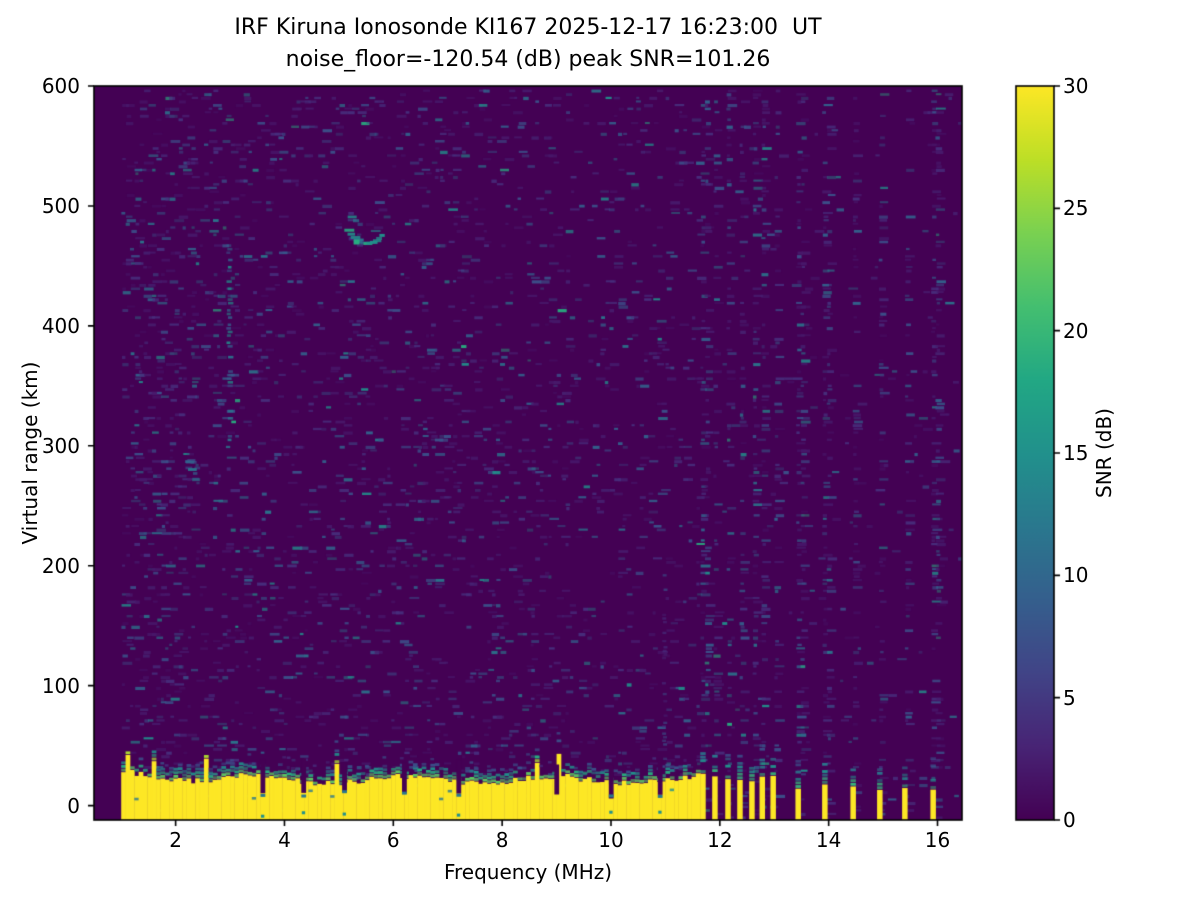 The image size is (1200, 900). I want to click on chart-subtitle: noise_floor=-120.54 (dB) peak SNR=101.26, so click(528, 59).